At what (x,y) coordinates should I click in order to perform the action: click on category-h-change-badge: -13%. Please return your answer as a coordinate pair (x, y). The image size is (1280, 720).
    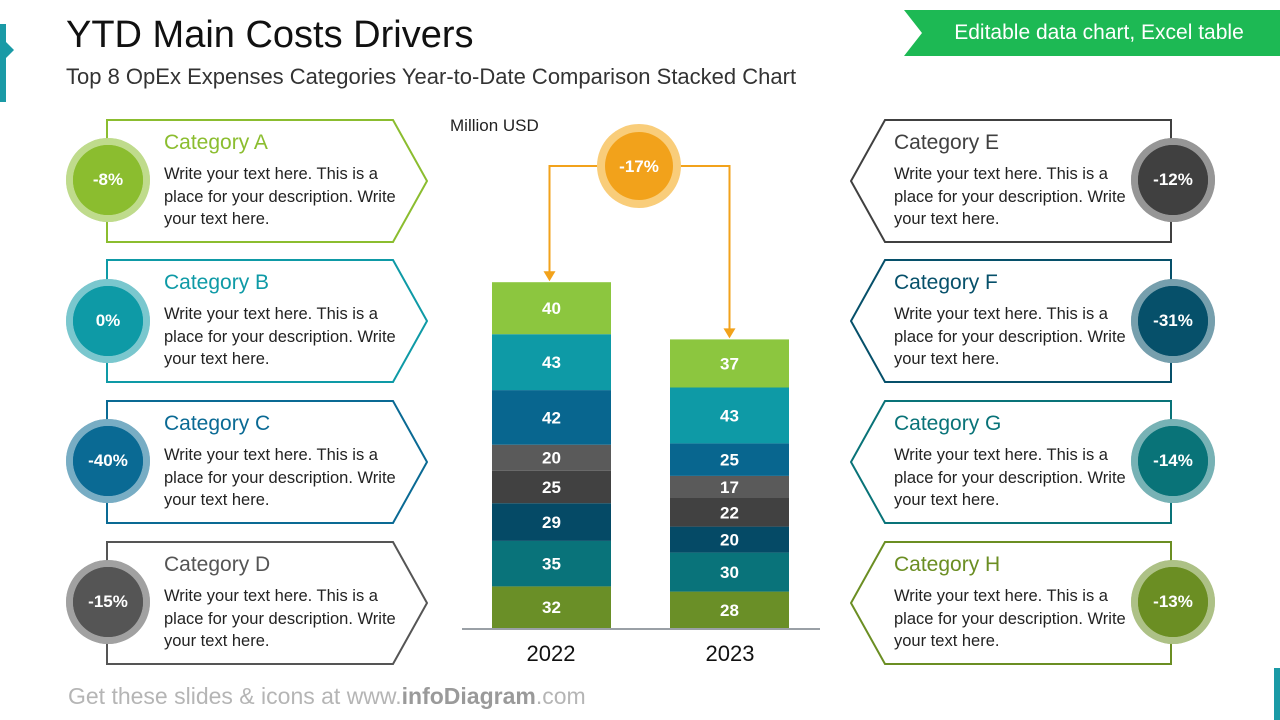
    Looking at the image, I should click on (1173, 602).